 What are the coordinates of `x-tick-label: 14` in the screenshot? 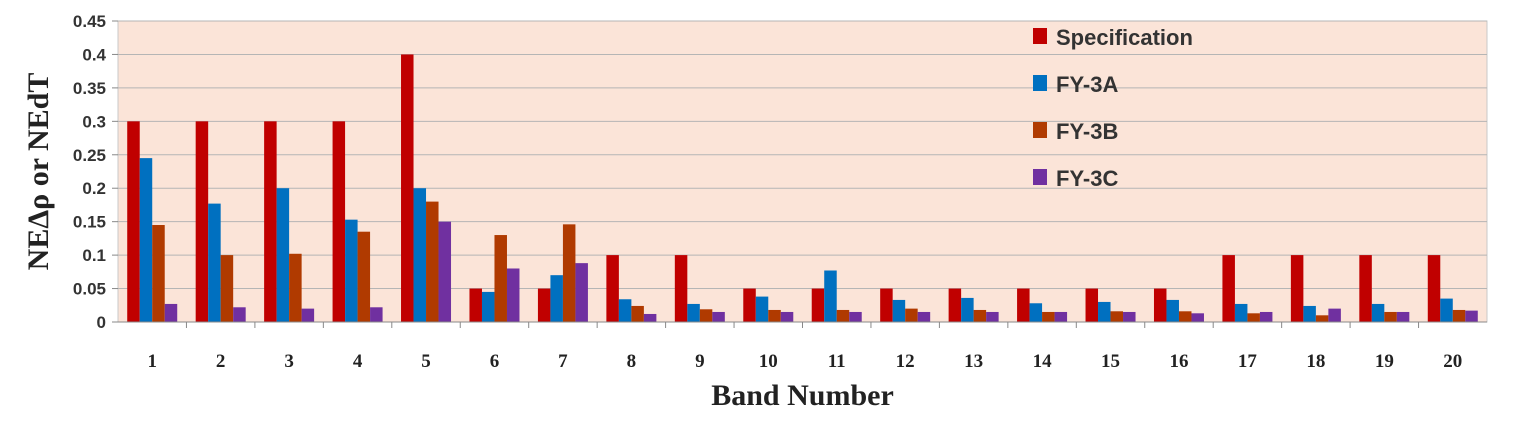 It's located at (1043, 361).